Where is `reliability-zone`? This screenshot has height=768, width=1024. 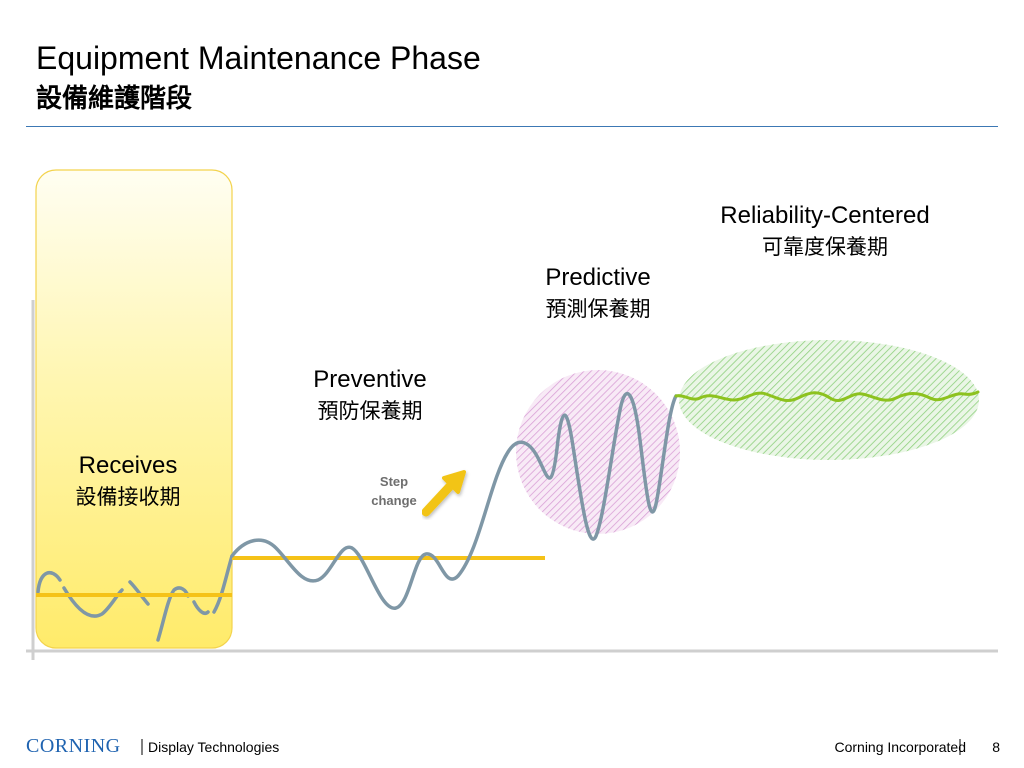 reliability-zone is located at coordinates (829, 400).